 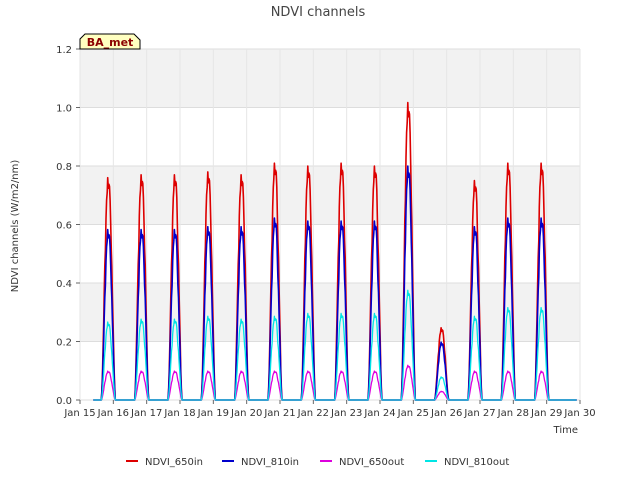 I want to click on legend-label: NDVI_650out, so click(x=371, y=462).